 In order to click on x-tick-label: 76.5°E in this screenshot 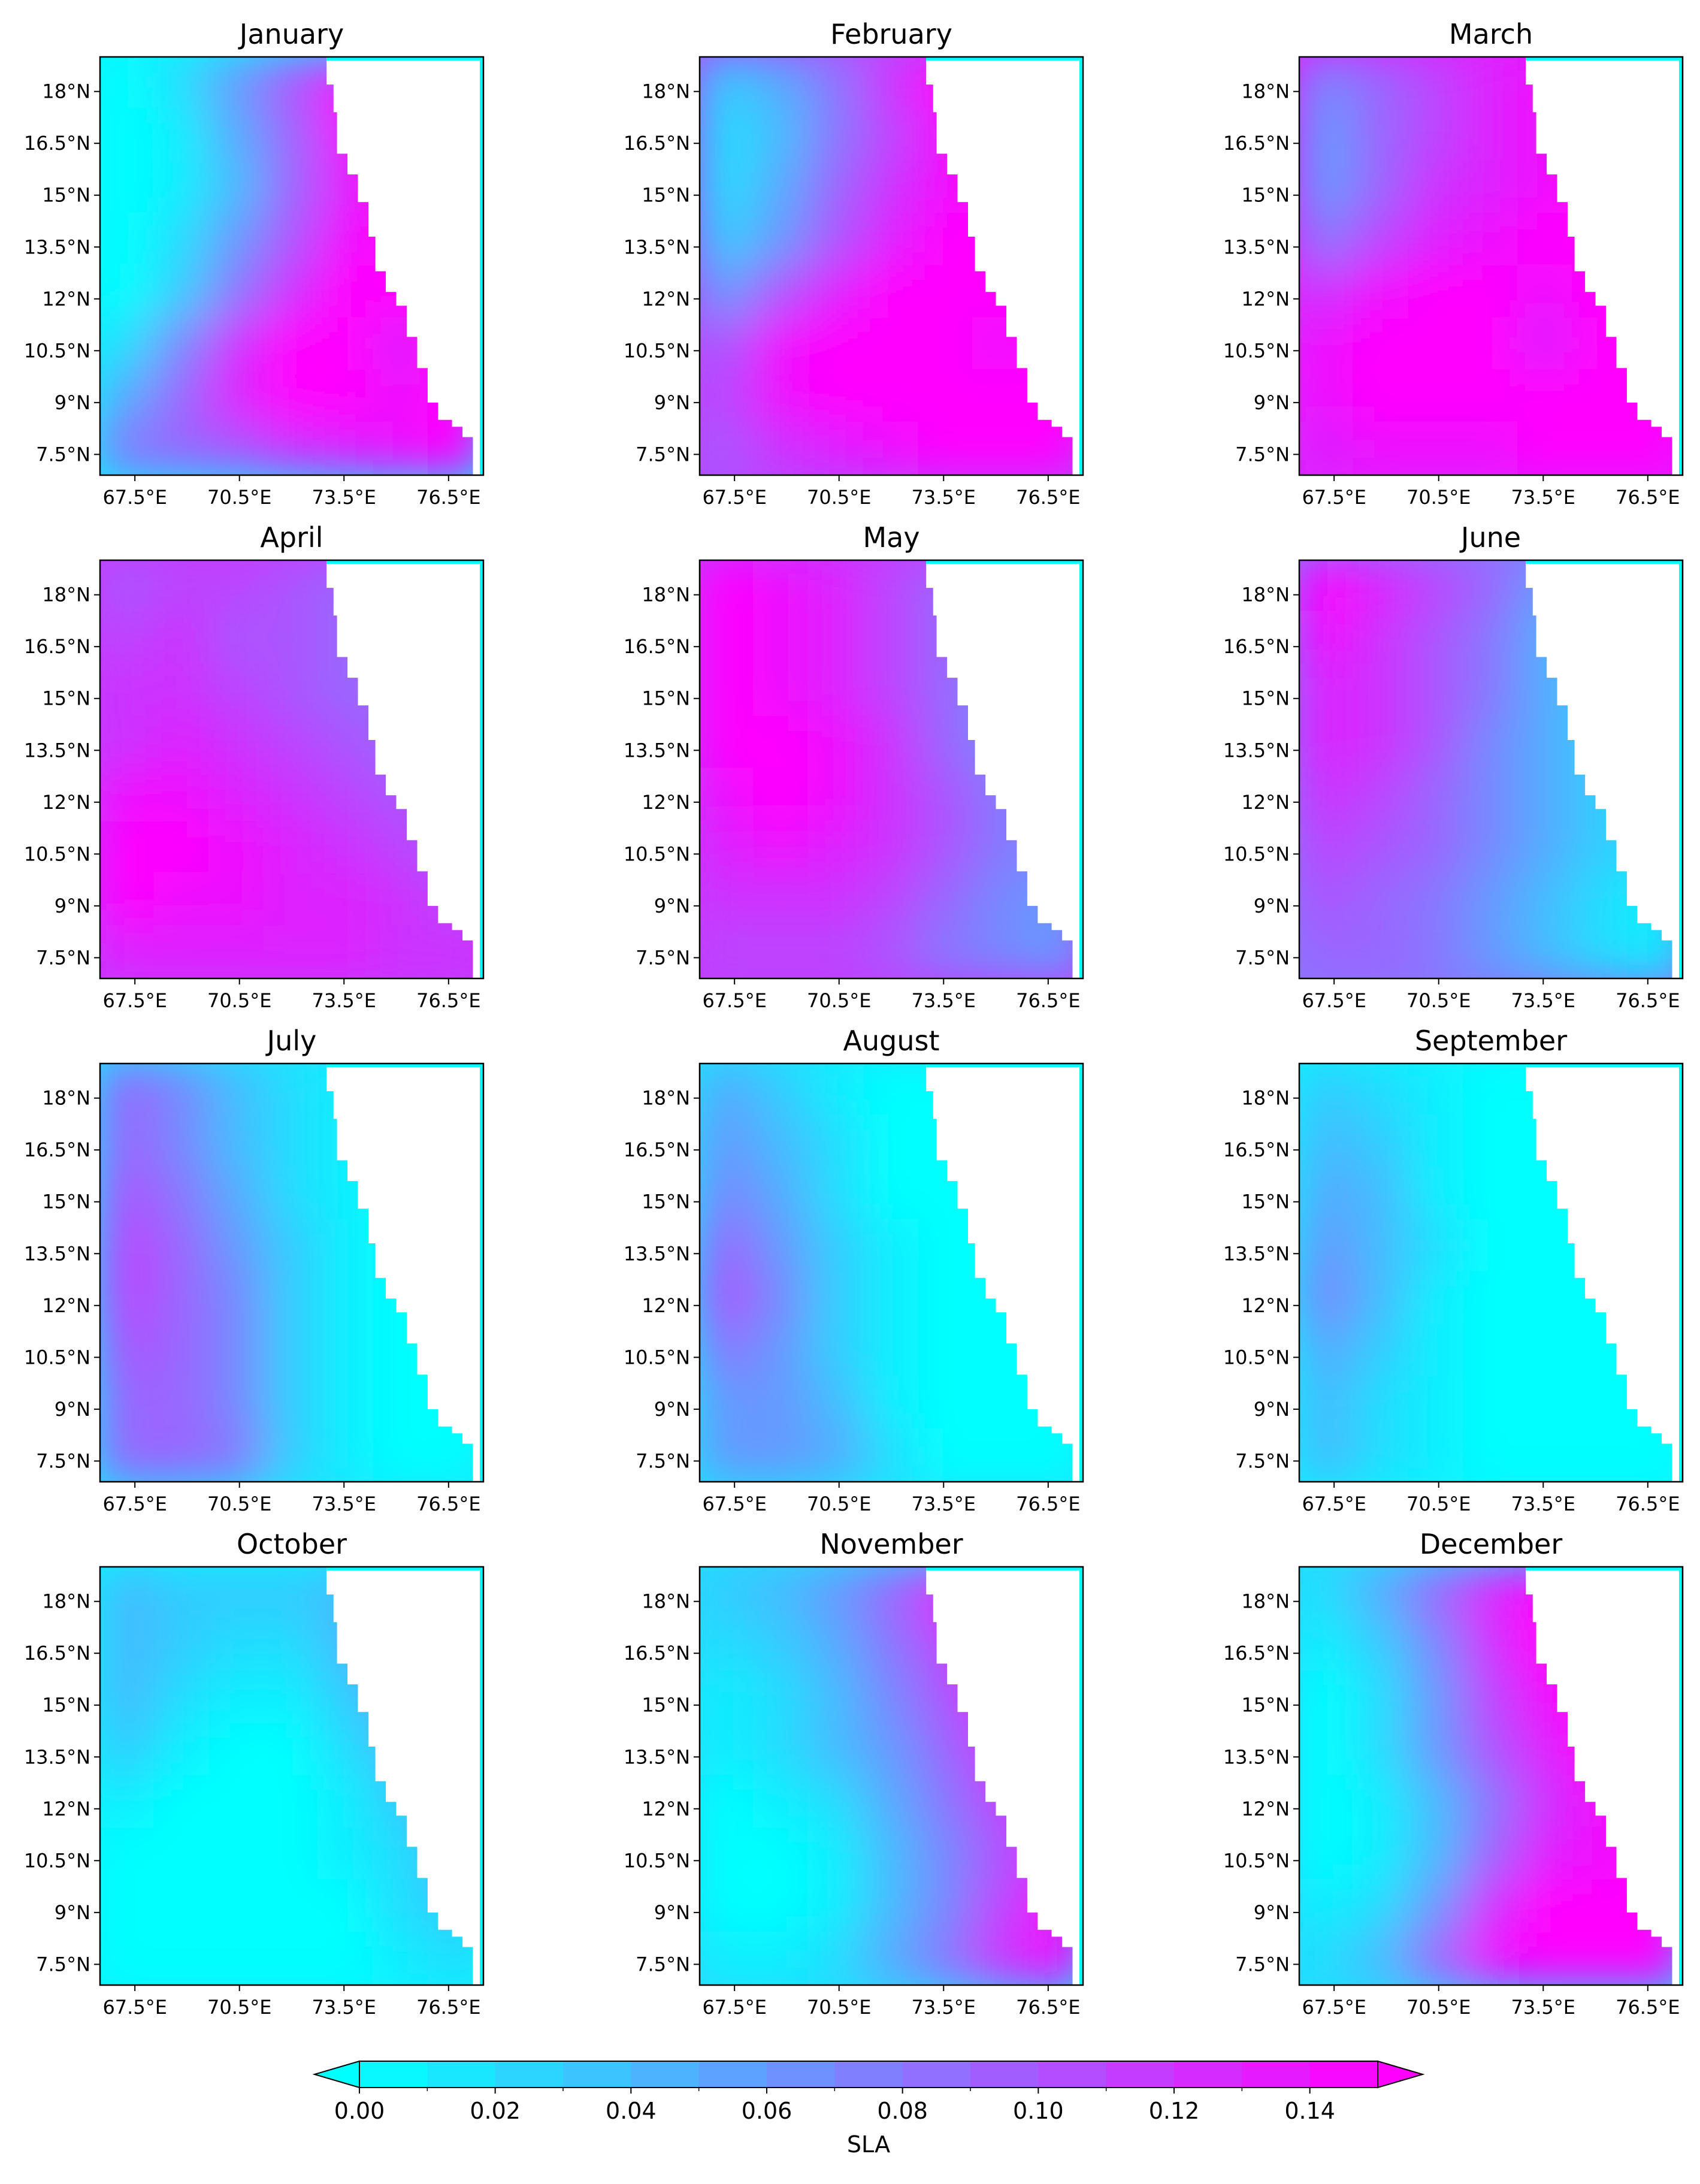, I will do `click(1648, 1504)`.